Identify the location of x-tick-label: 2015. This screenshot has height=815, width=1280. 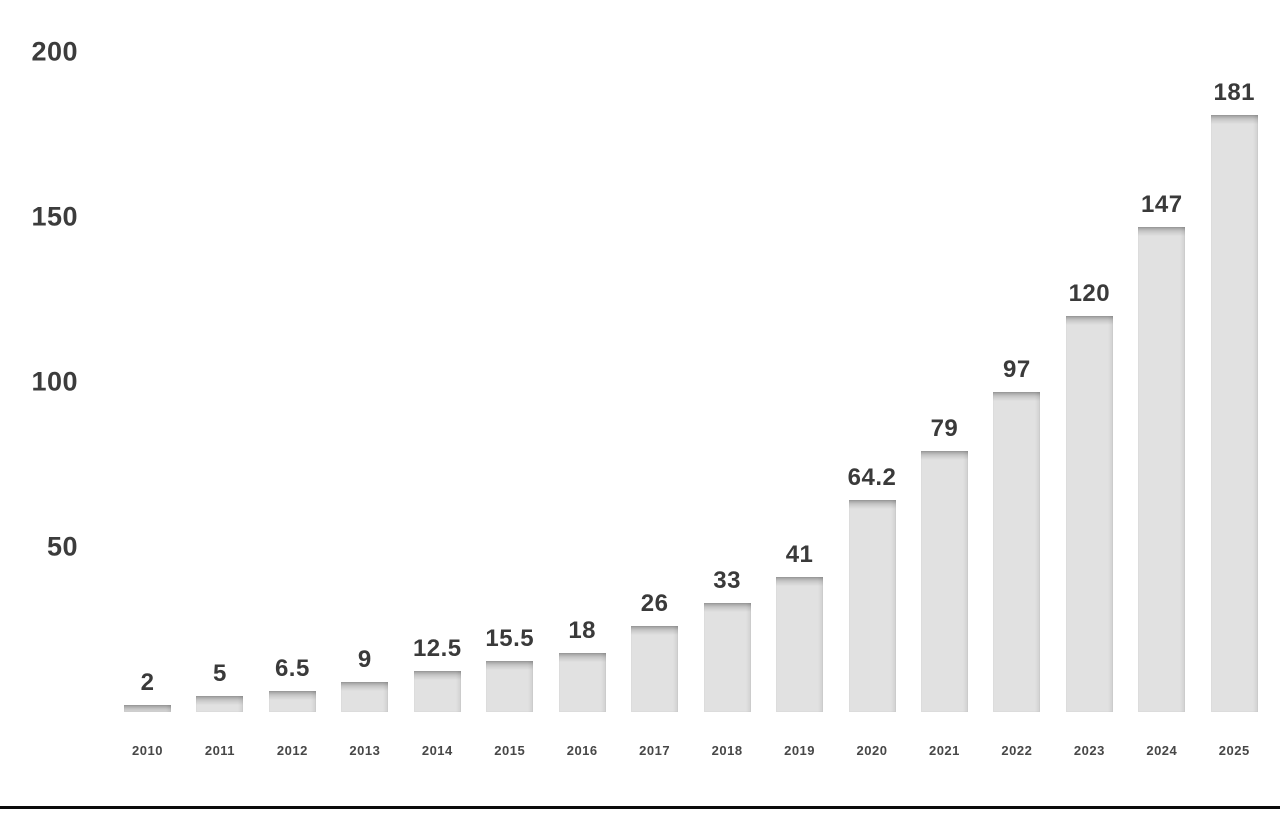
(510, 750).